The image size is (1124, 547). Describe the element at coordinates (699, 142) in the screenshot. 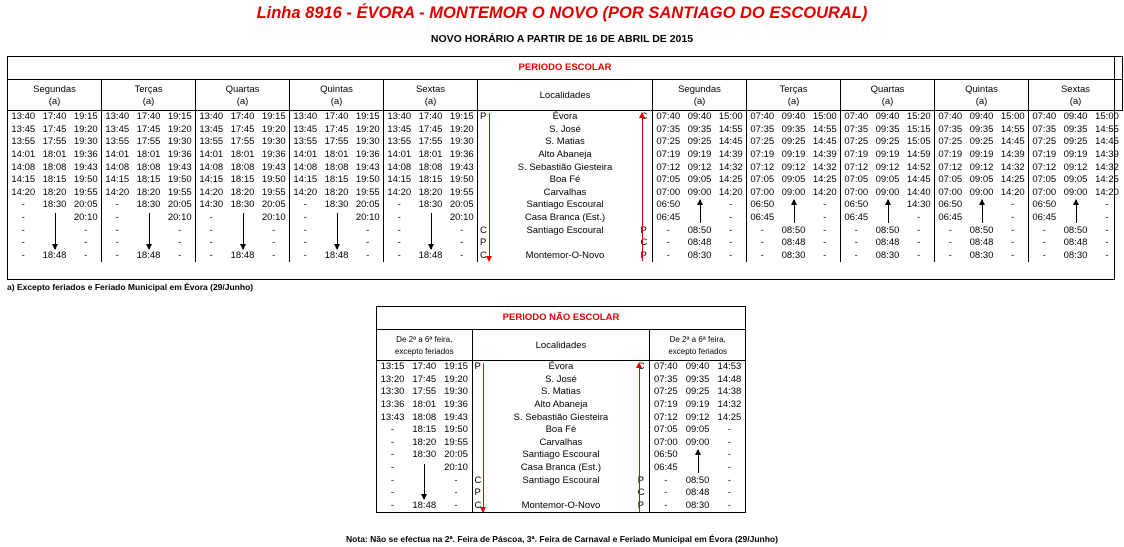

I see `time-cell: 09:25` at that location.